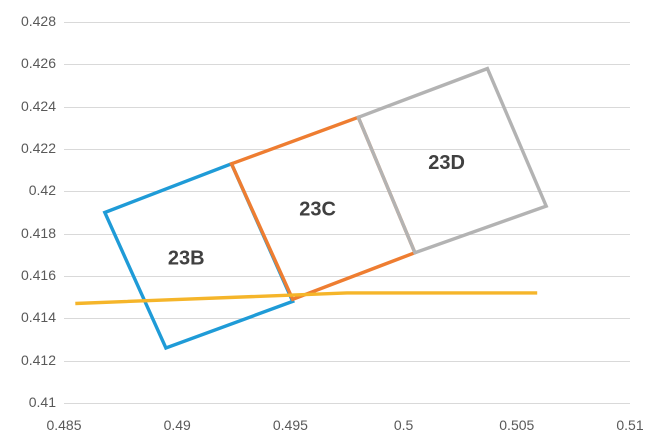 The height and width of the screenshot is (440, 646). What do you see at coordinates (344, 425) in the screenshot?
I see `x-axis-tick-labels: 0.485 0.49 0.495 0.5 0.505 0.51` at bounding box center [344, 425].